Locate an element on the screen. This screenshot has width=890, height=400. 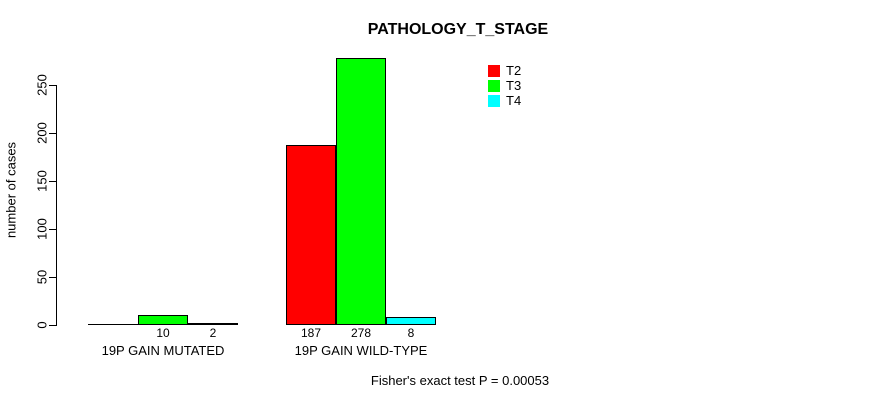
fisher-annotation: Fisher's exact test P = 0.00053 is located at coordinates (460, 380).